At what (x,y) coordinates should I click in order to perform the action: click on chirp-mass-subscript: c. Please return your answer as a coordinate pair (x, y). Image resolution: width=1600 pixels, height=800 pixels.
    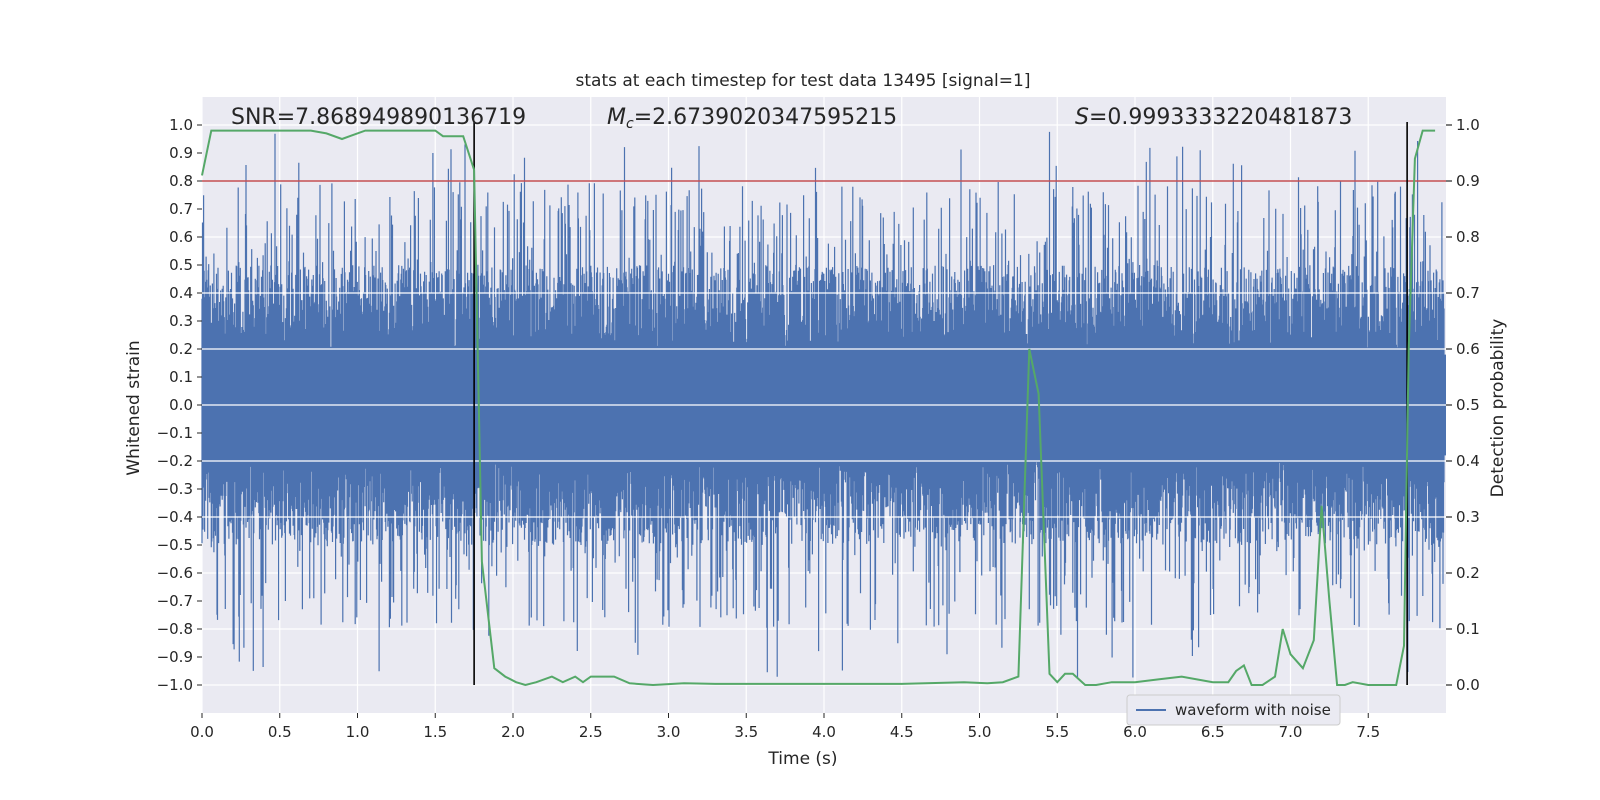
    Looking at the image, I should click on (630, 124).